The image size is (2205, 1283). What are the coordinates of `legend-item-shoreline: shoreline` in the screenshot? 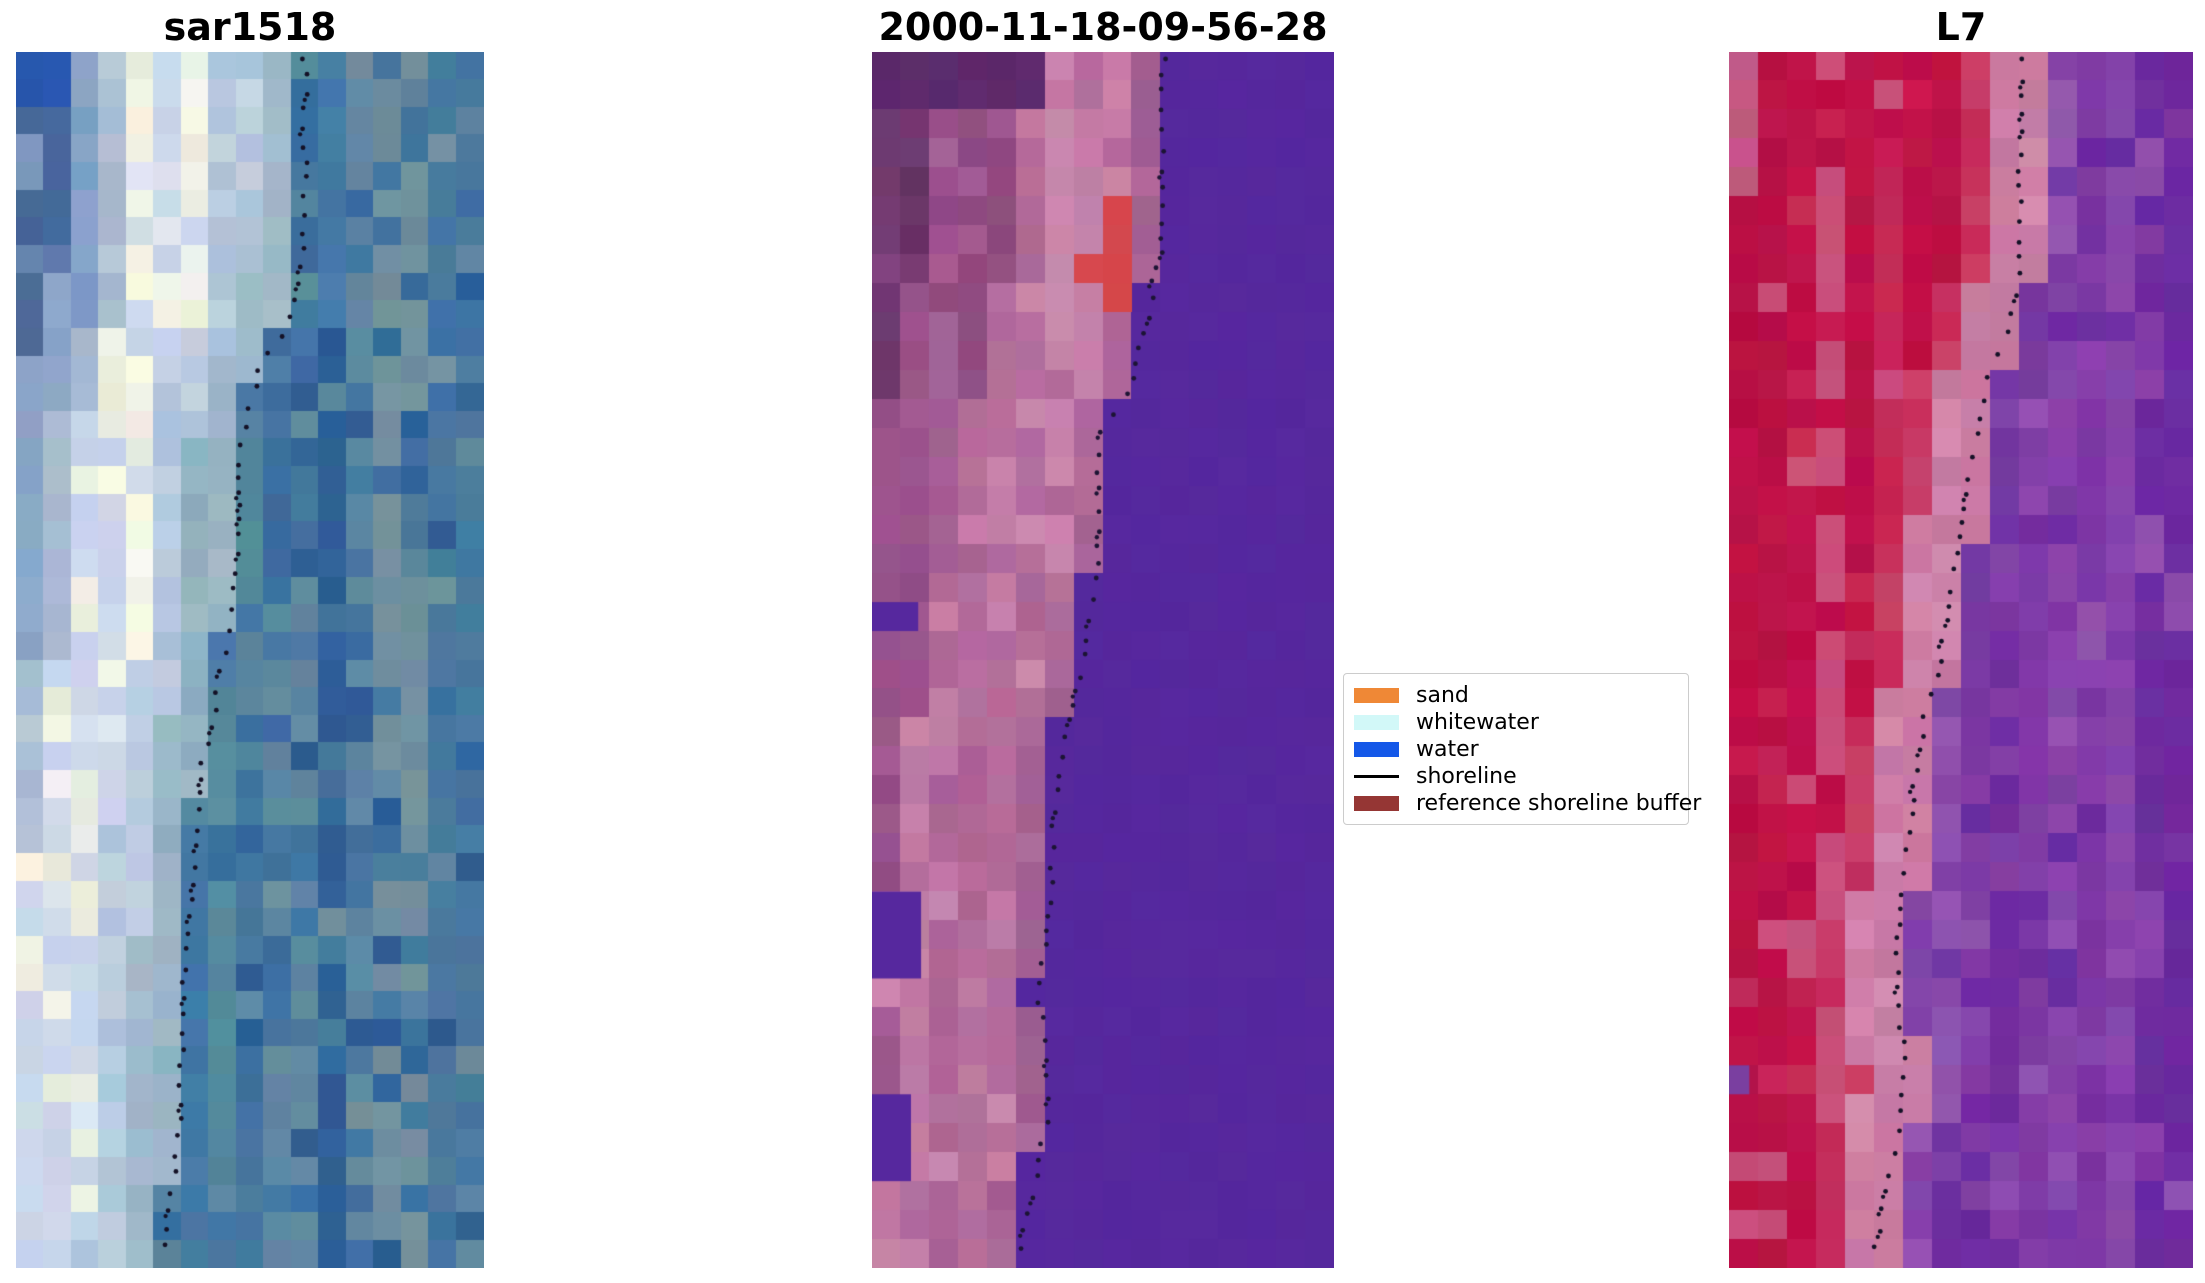 It's located at (1516, 776).